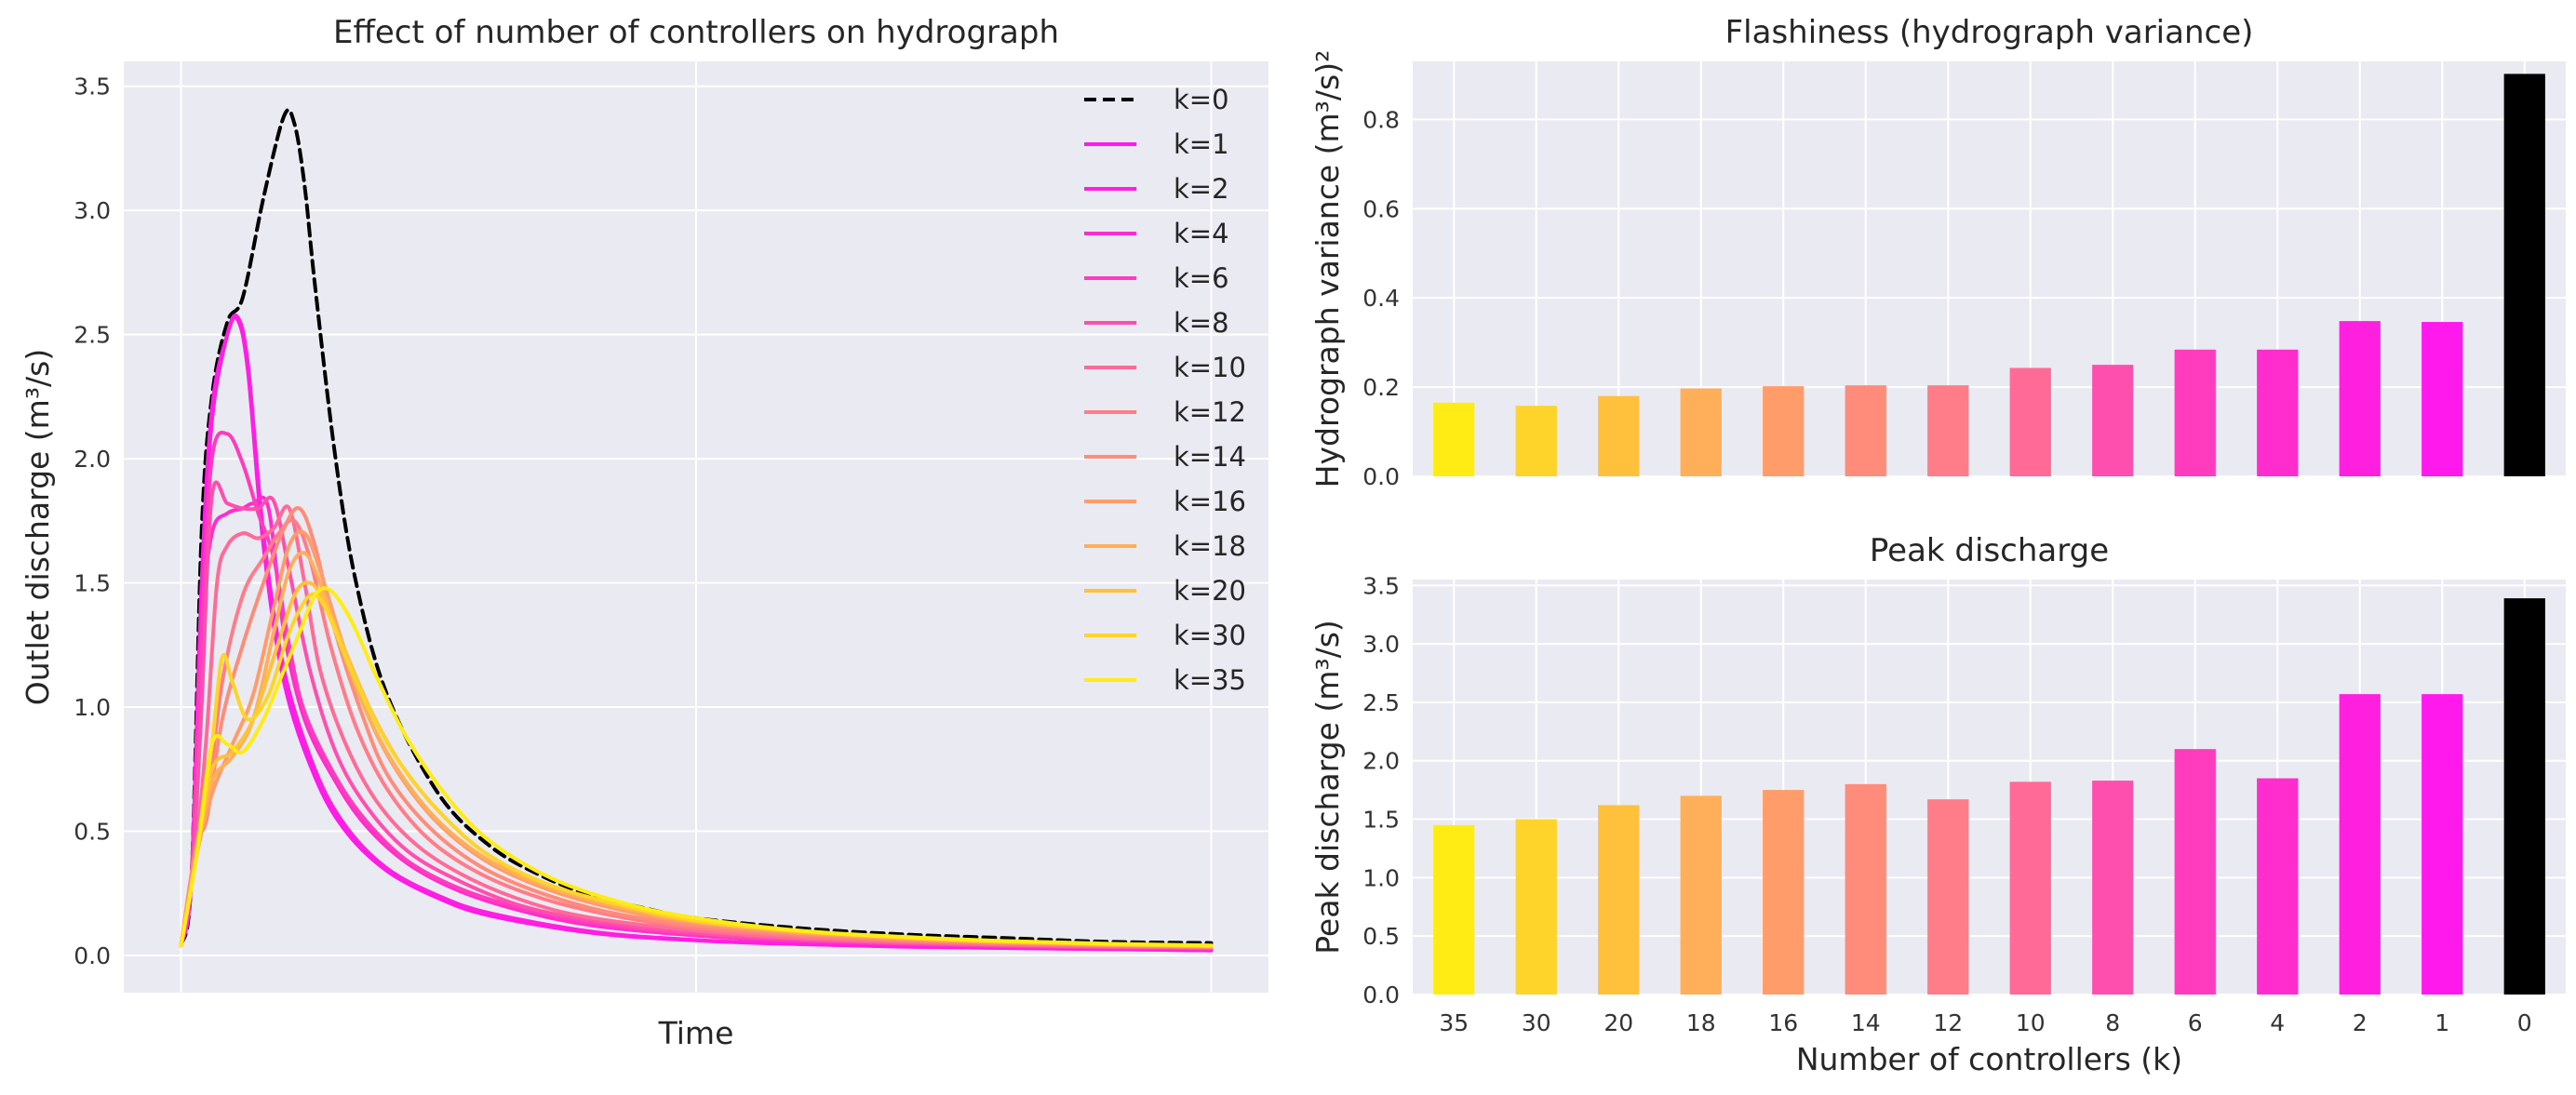  I want to click on legend-label: k=6, so click(1201, 278).